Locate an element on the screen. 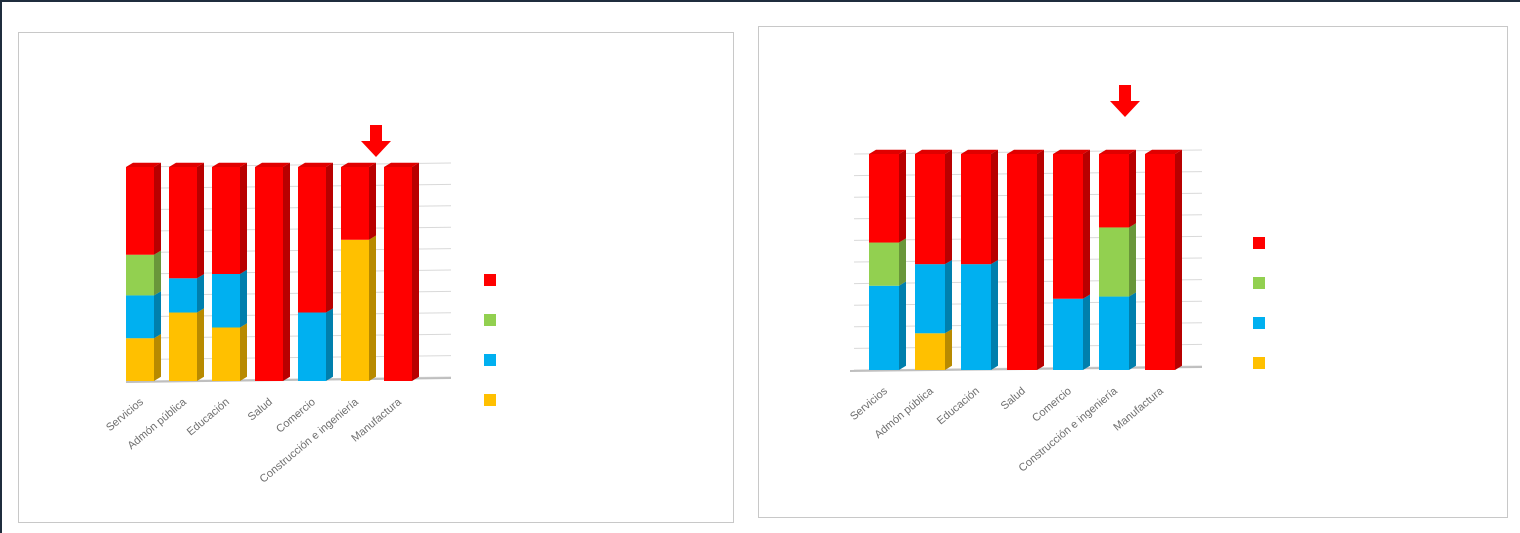 Image resolution: width=1520 pixels, height=533 pixels. category-label: Manufactura is located at coordinates (1138, 409).